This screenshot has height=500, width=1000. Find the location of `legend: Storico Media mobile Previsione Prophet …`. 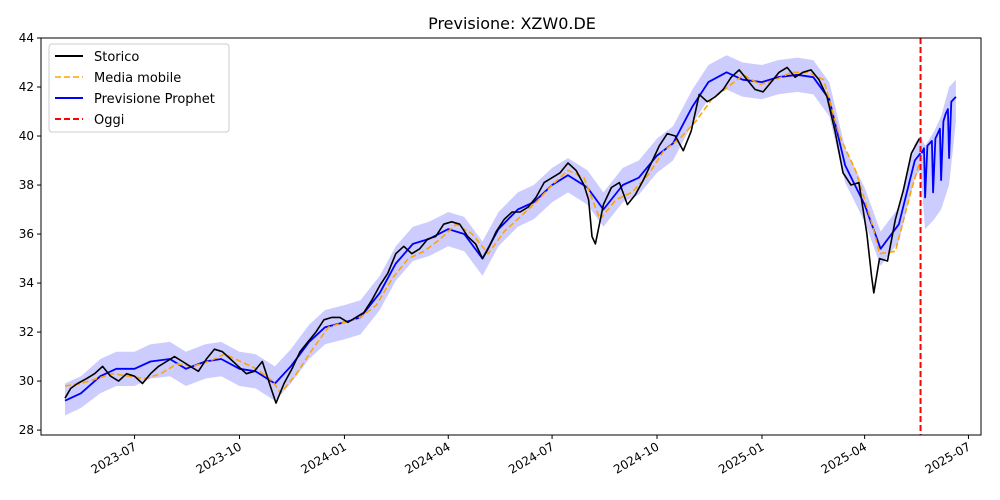

legend: Storico Media mobile Previsione Prophet … is located at coordinates (139, 88).